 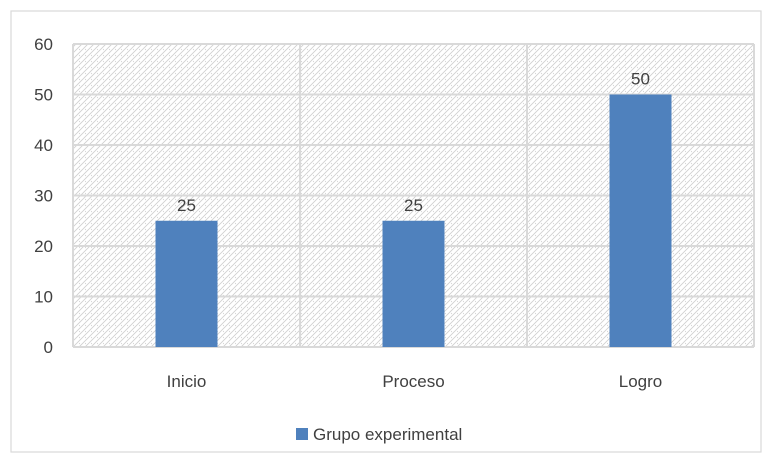 What do you see at coordinates (48, 347) in the screenshot?
I see `y-tick-label: 0` at bounding box center [48, 347].